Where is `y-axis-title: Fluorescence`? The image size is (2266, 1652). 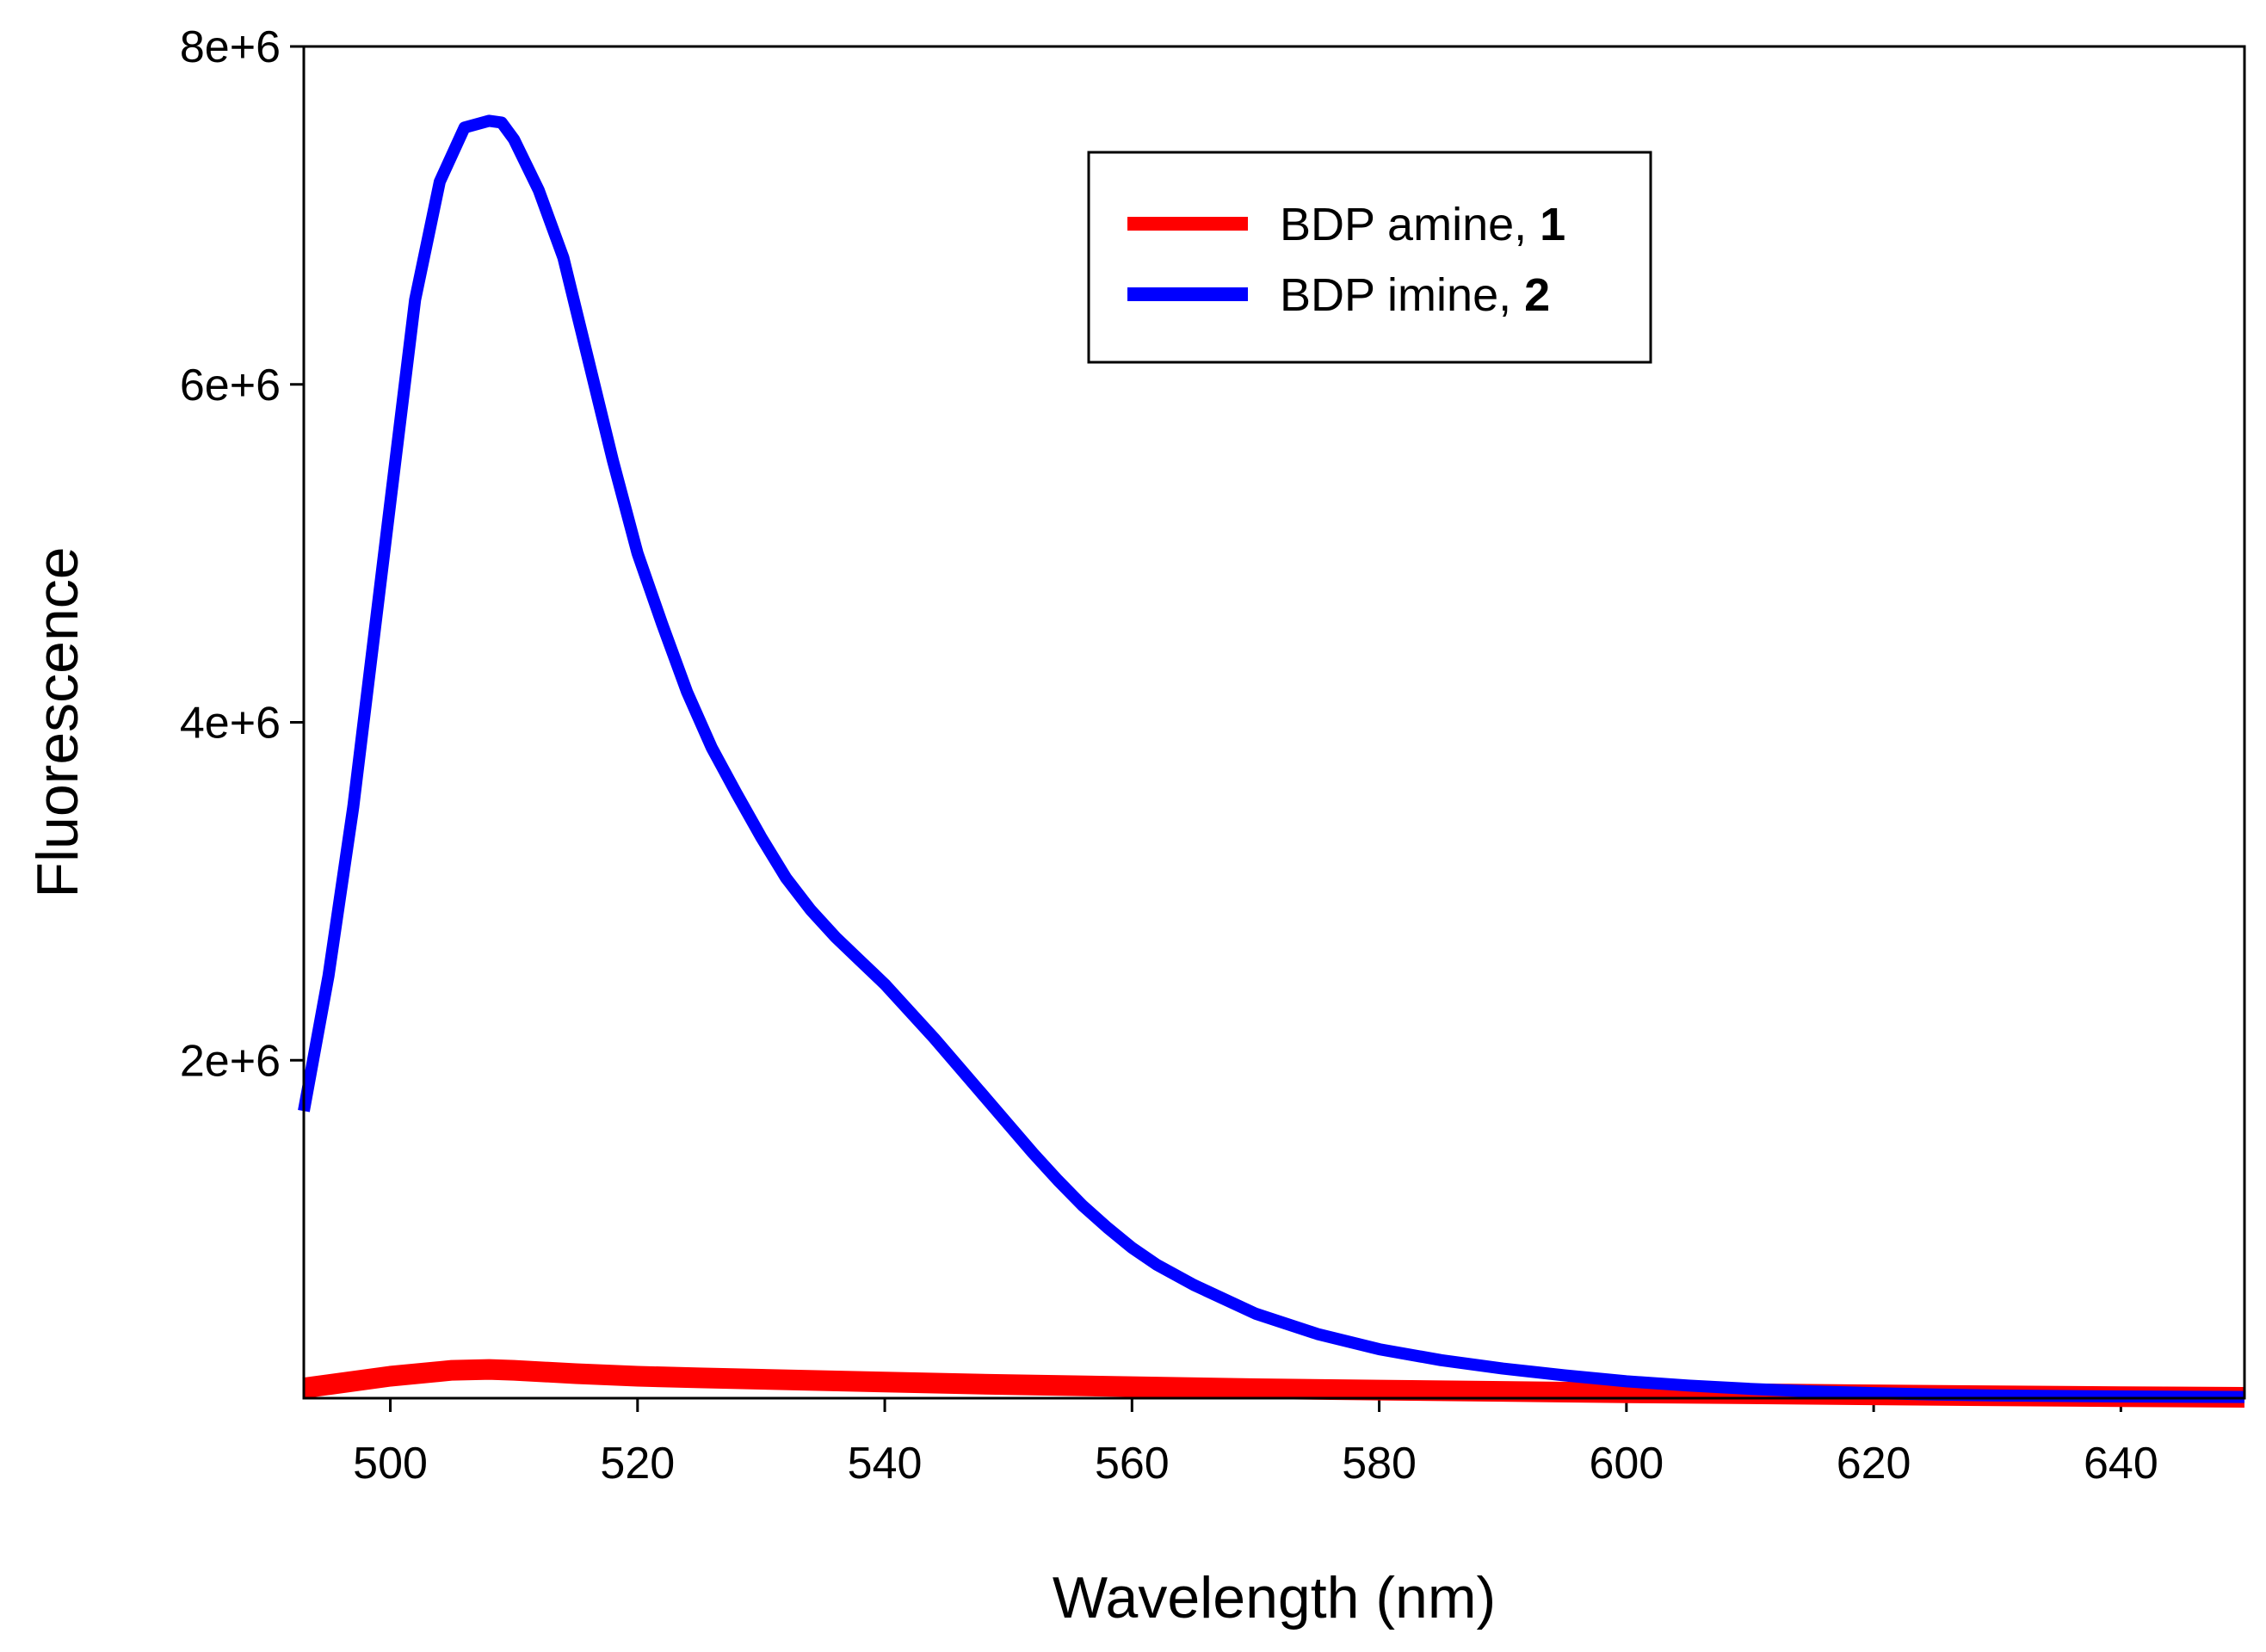
y-axis-title: Fluorescence is located at coordinates (57, 721).